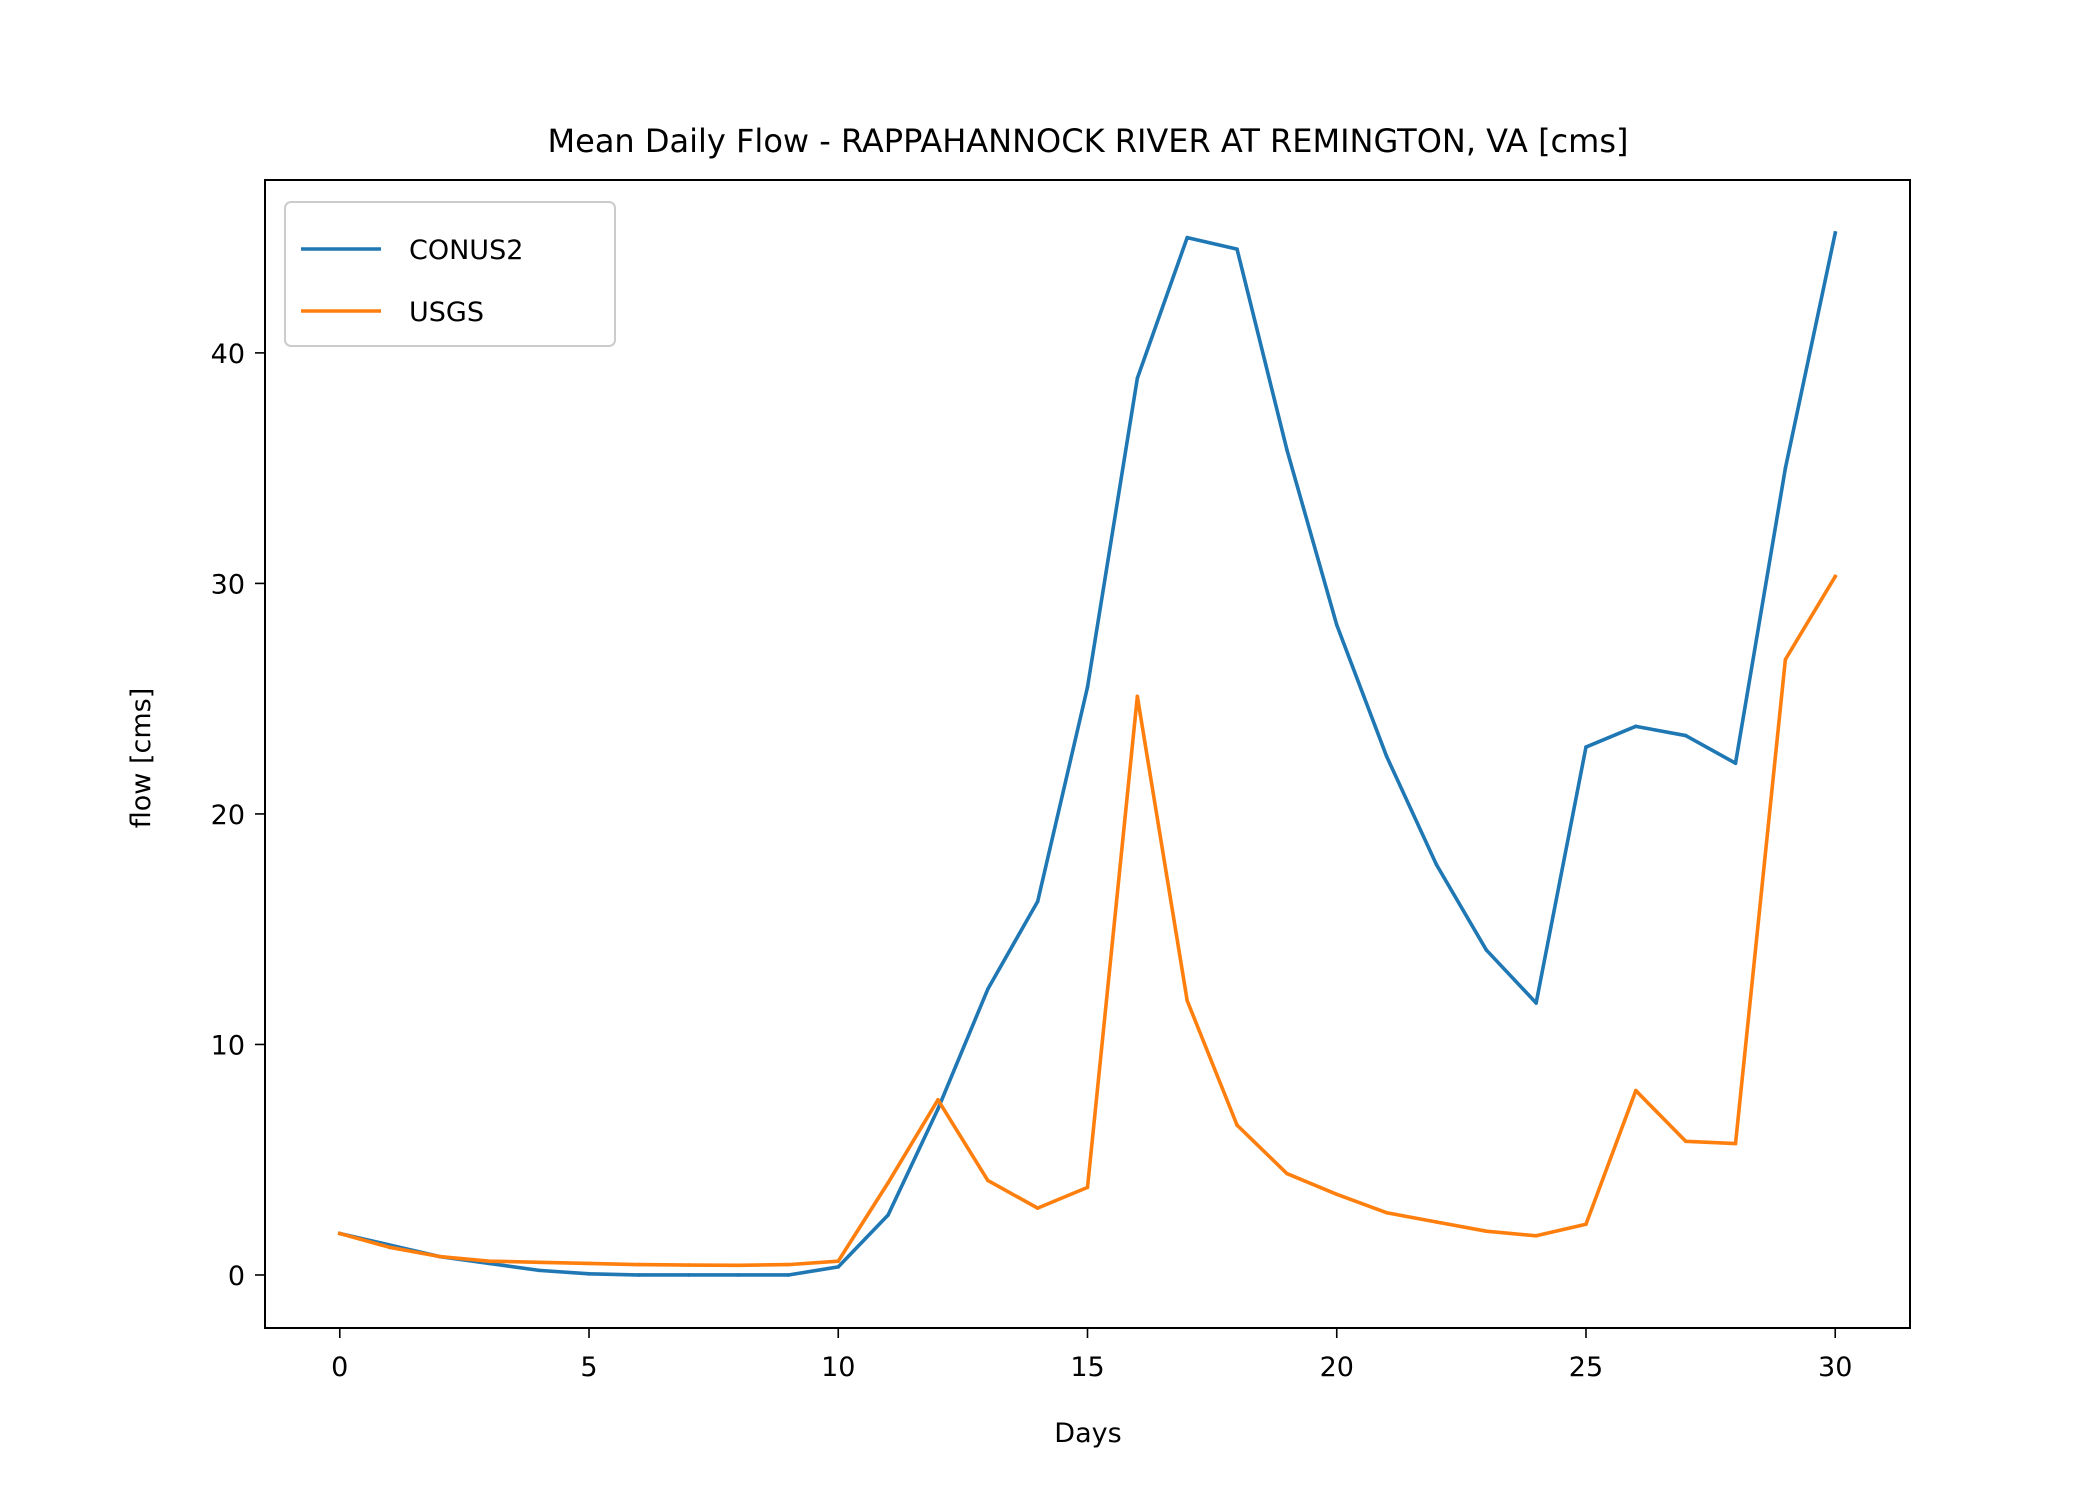  Describe the element at coordinates (446, 312) in the screenshot. I see `legend-label-usgs: USGS` at that location.